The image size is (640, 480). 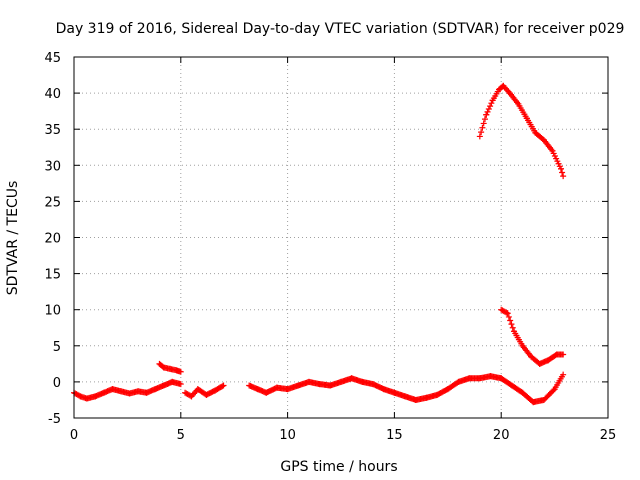 I want to click on y-tick-label: 45, so click(x=52, y=58).